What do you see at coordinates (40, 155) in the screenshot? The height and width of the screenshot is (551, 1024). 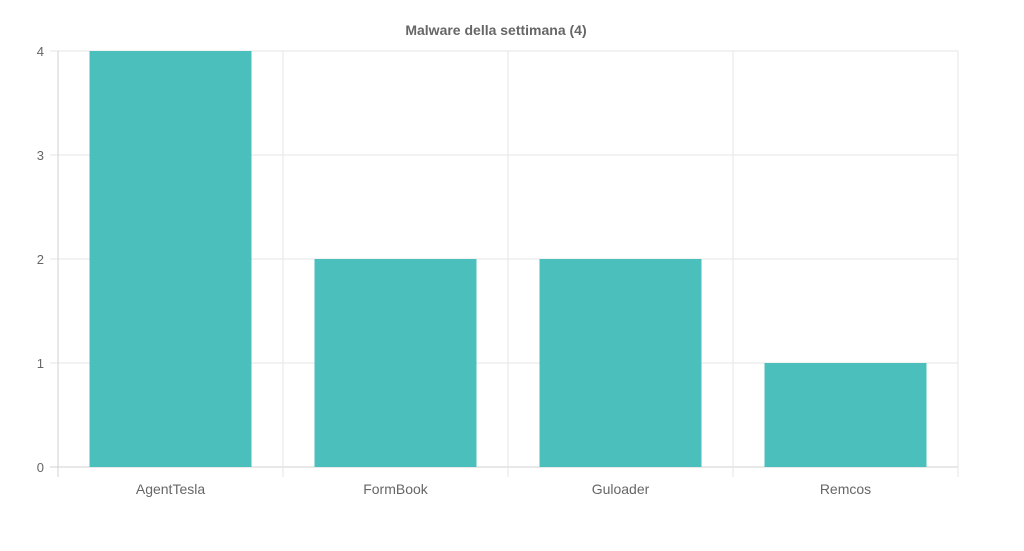 I see `y-tick-label: 3` at bounding box center [40, 155].